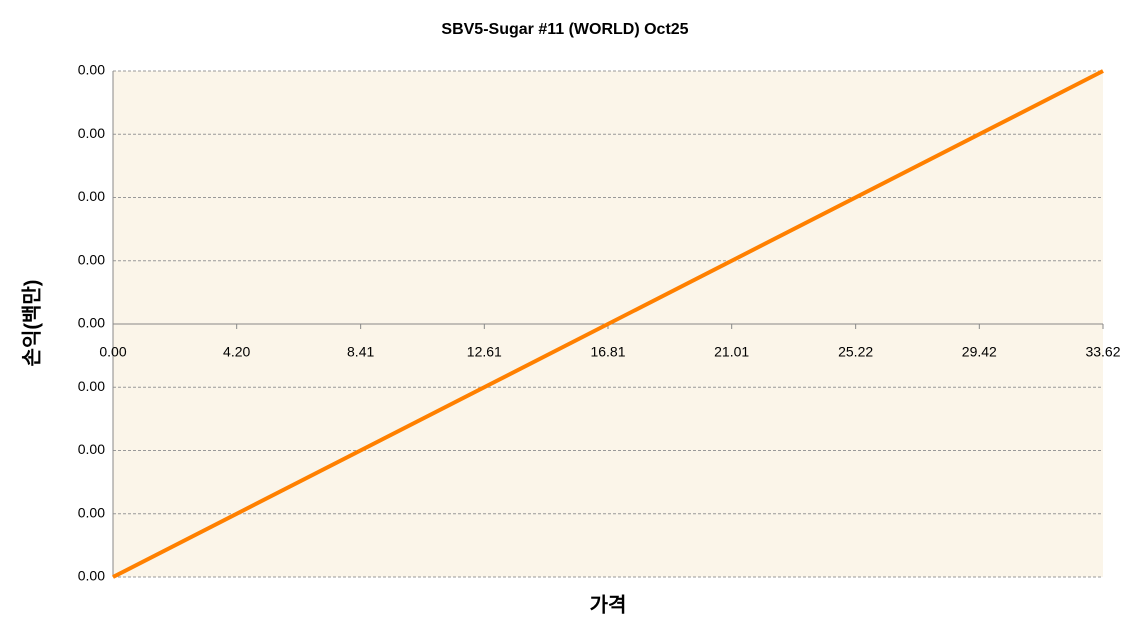  Describe the element at coordinates (112, 352) in the screenshot. I see `x-tick-label: 0.00` at that location.